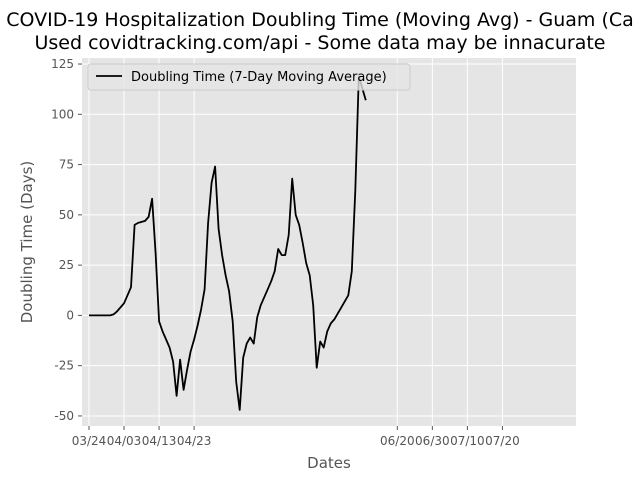  I want to click on x-tick-label: 07/10, so click(467, 441).